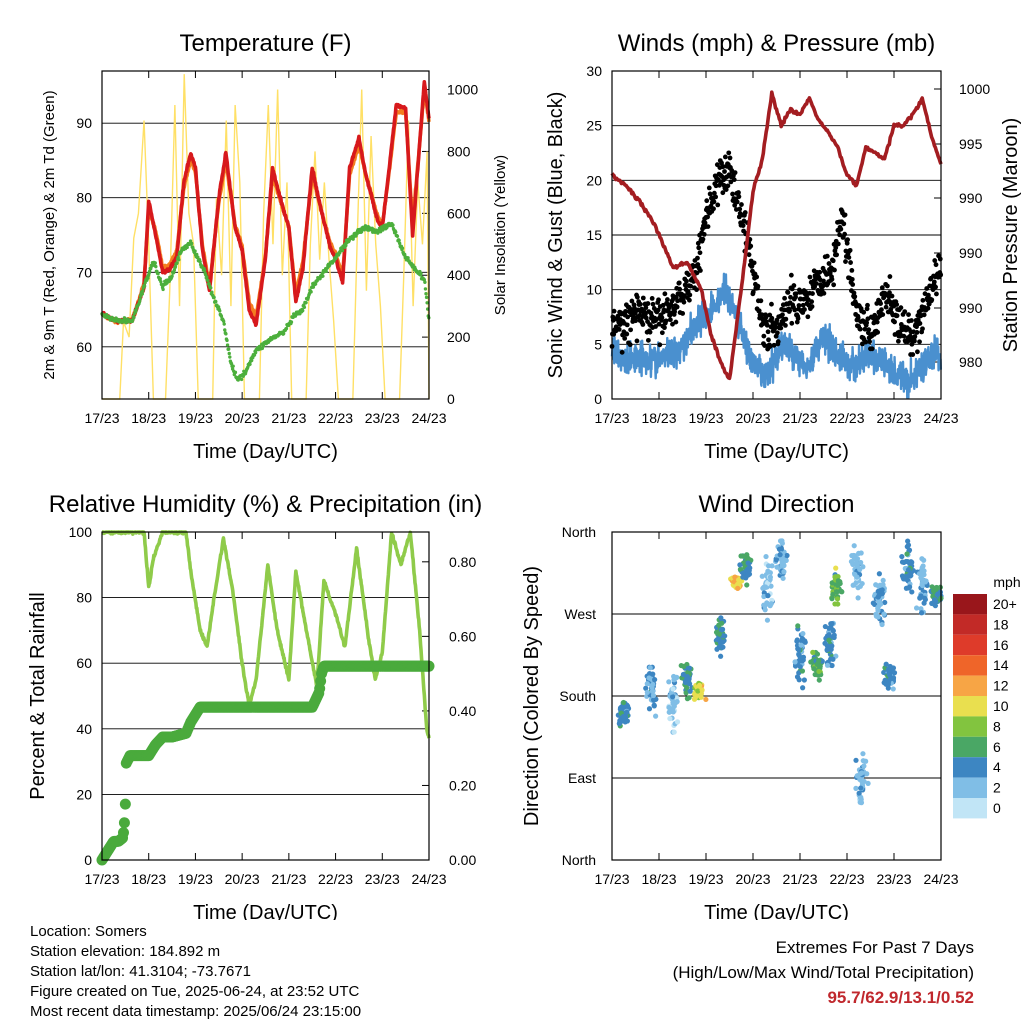 The height and width of the screenshot is (1024, 1024). What do you see at coordinates (1001, 645) in the screenshot?
I see `colorbar-label: 16` at bounding box center [1001, 645].